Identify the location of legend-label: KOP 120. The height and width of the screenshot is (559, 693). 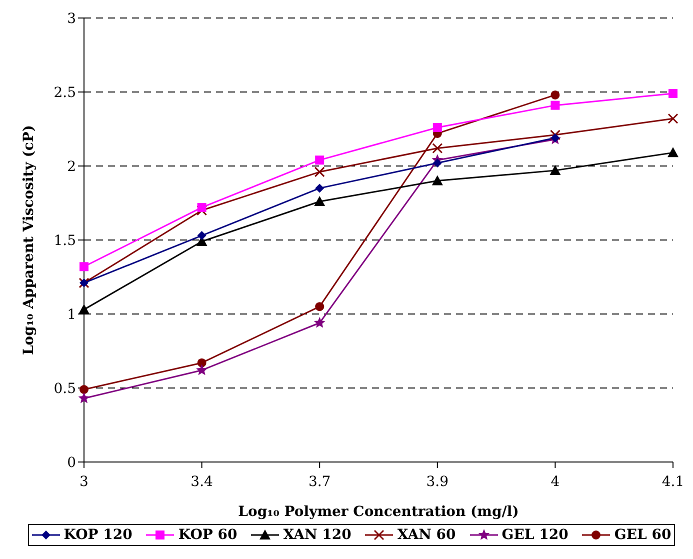
(98, 535).